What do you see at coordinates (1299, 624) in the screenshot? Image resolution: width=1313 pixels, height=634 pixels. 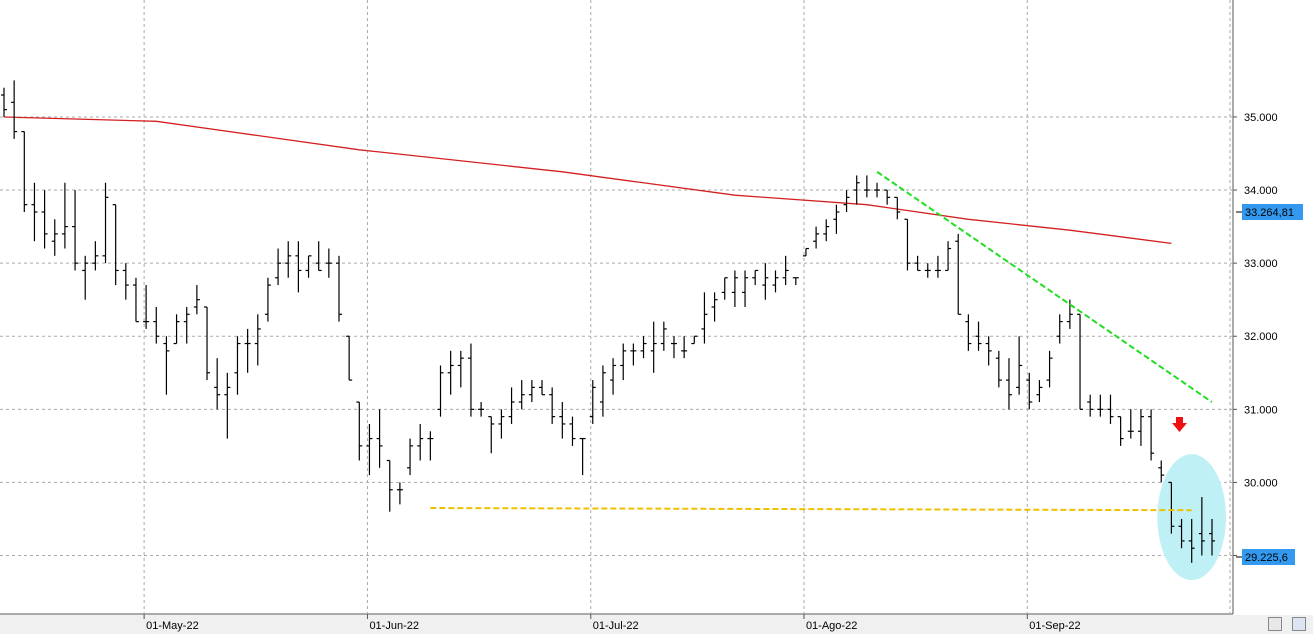 I see `save-icon` at bounding box center [1299, 624].